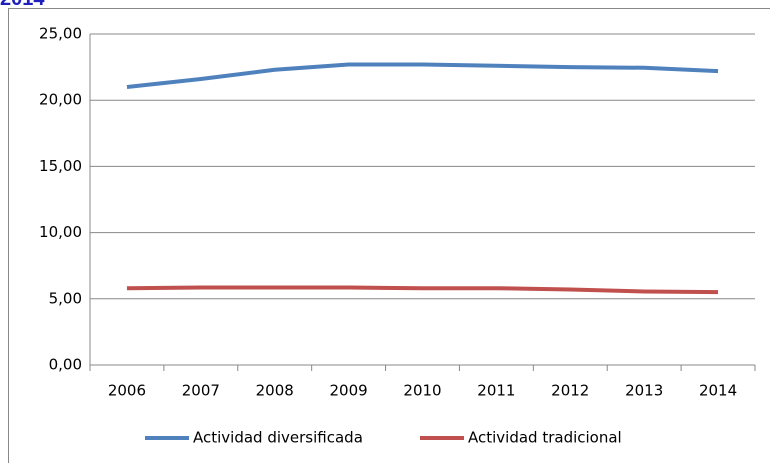 The height and width of the screenshot is (463, 770). Describe the element at coordinates (545, 438) in the screenshot. I see `legend-label: Actividad tradicional` at that location.